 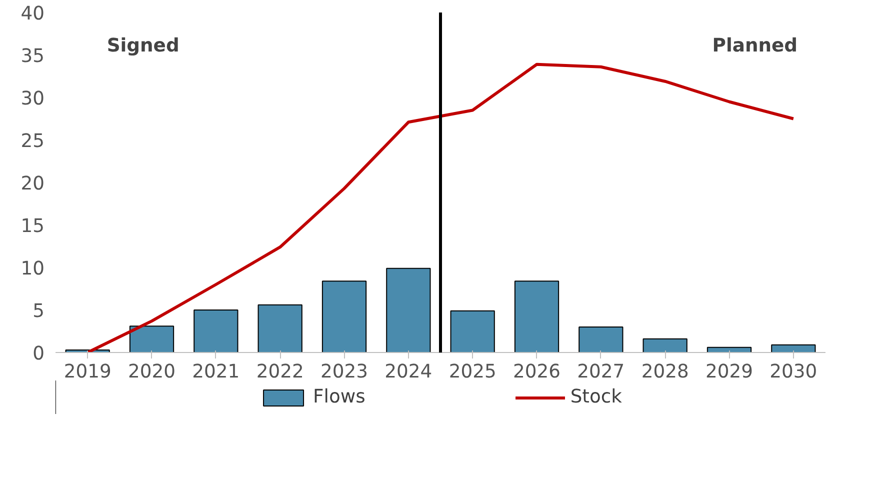 I want to click on annotation: Signed, so click(x=143, y=46).